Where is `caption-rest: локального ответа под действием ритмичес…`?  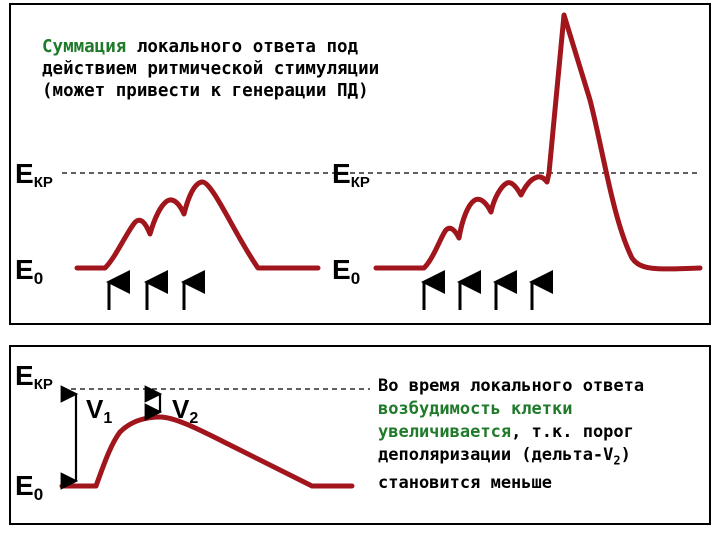 caption-rest: локального ответа под действием ритмичес… is located at coordinates (211, 69).